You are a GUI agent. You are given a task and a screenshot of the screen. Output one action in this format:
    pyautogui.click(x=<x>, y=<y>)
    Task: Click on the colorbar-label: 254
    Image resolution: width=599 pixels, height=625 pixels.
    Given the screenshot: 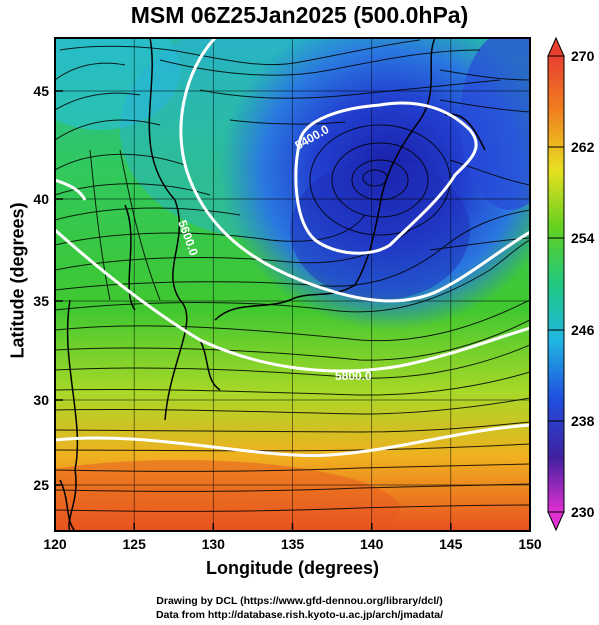 What is the action you would take?
    pyautogui.click(x=583, y=238)
    